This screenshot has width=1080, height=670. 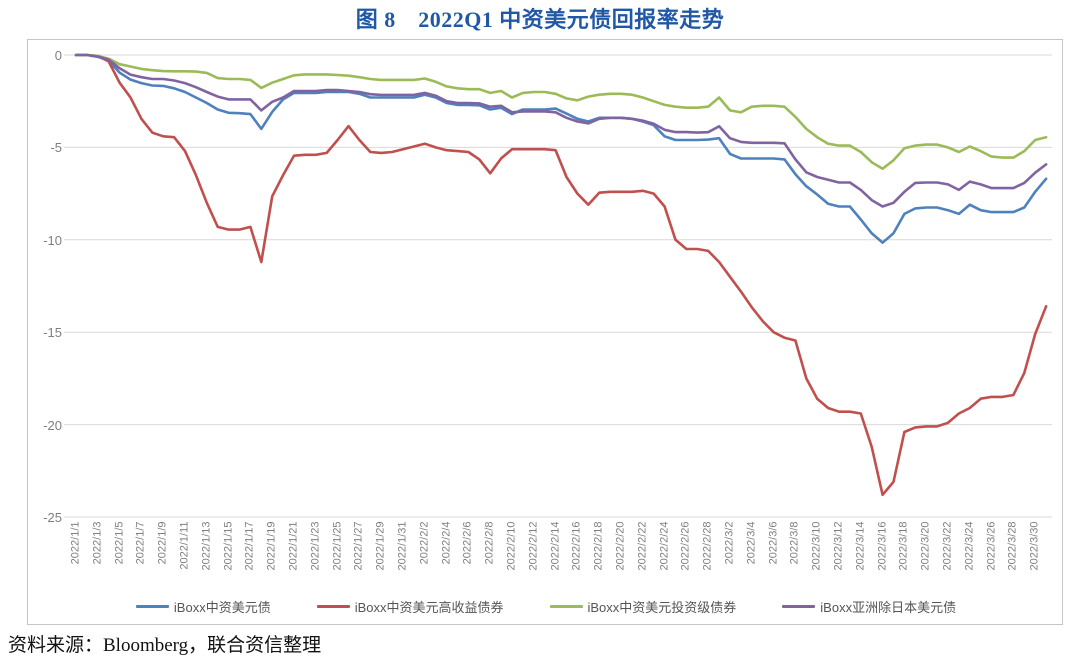 What do you see at coordinates (888, 607) in the screenshot?
I see `legend-label: iBoxx亚洲除日本美元债` at bounding box center [888, 607].